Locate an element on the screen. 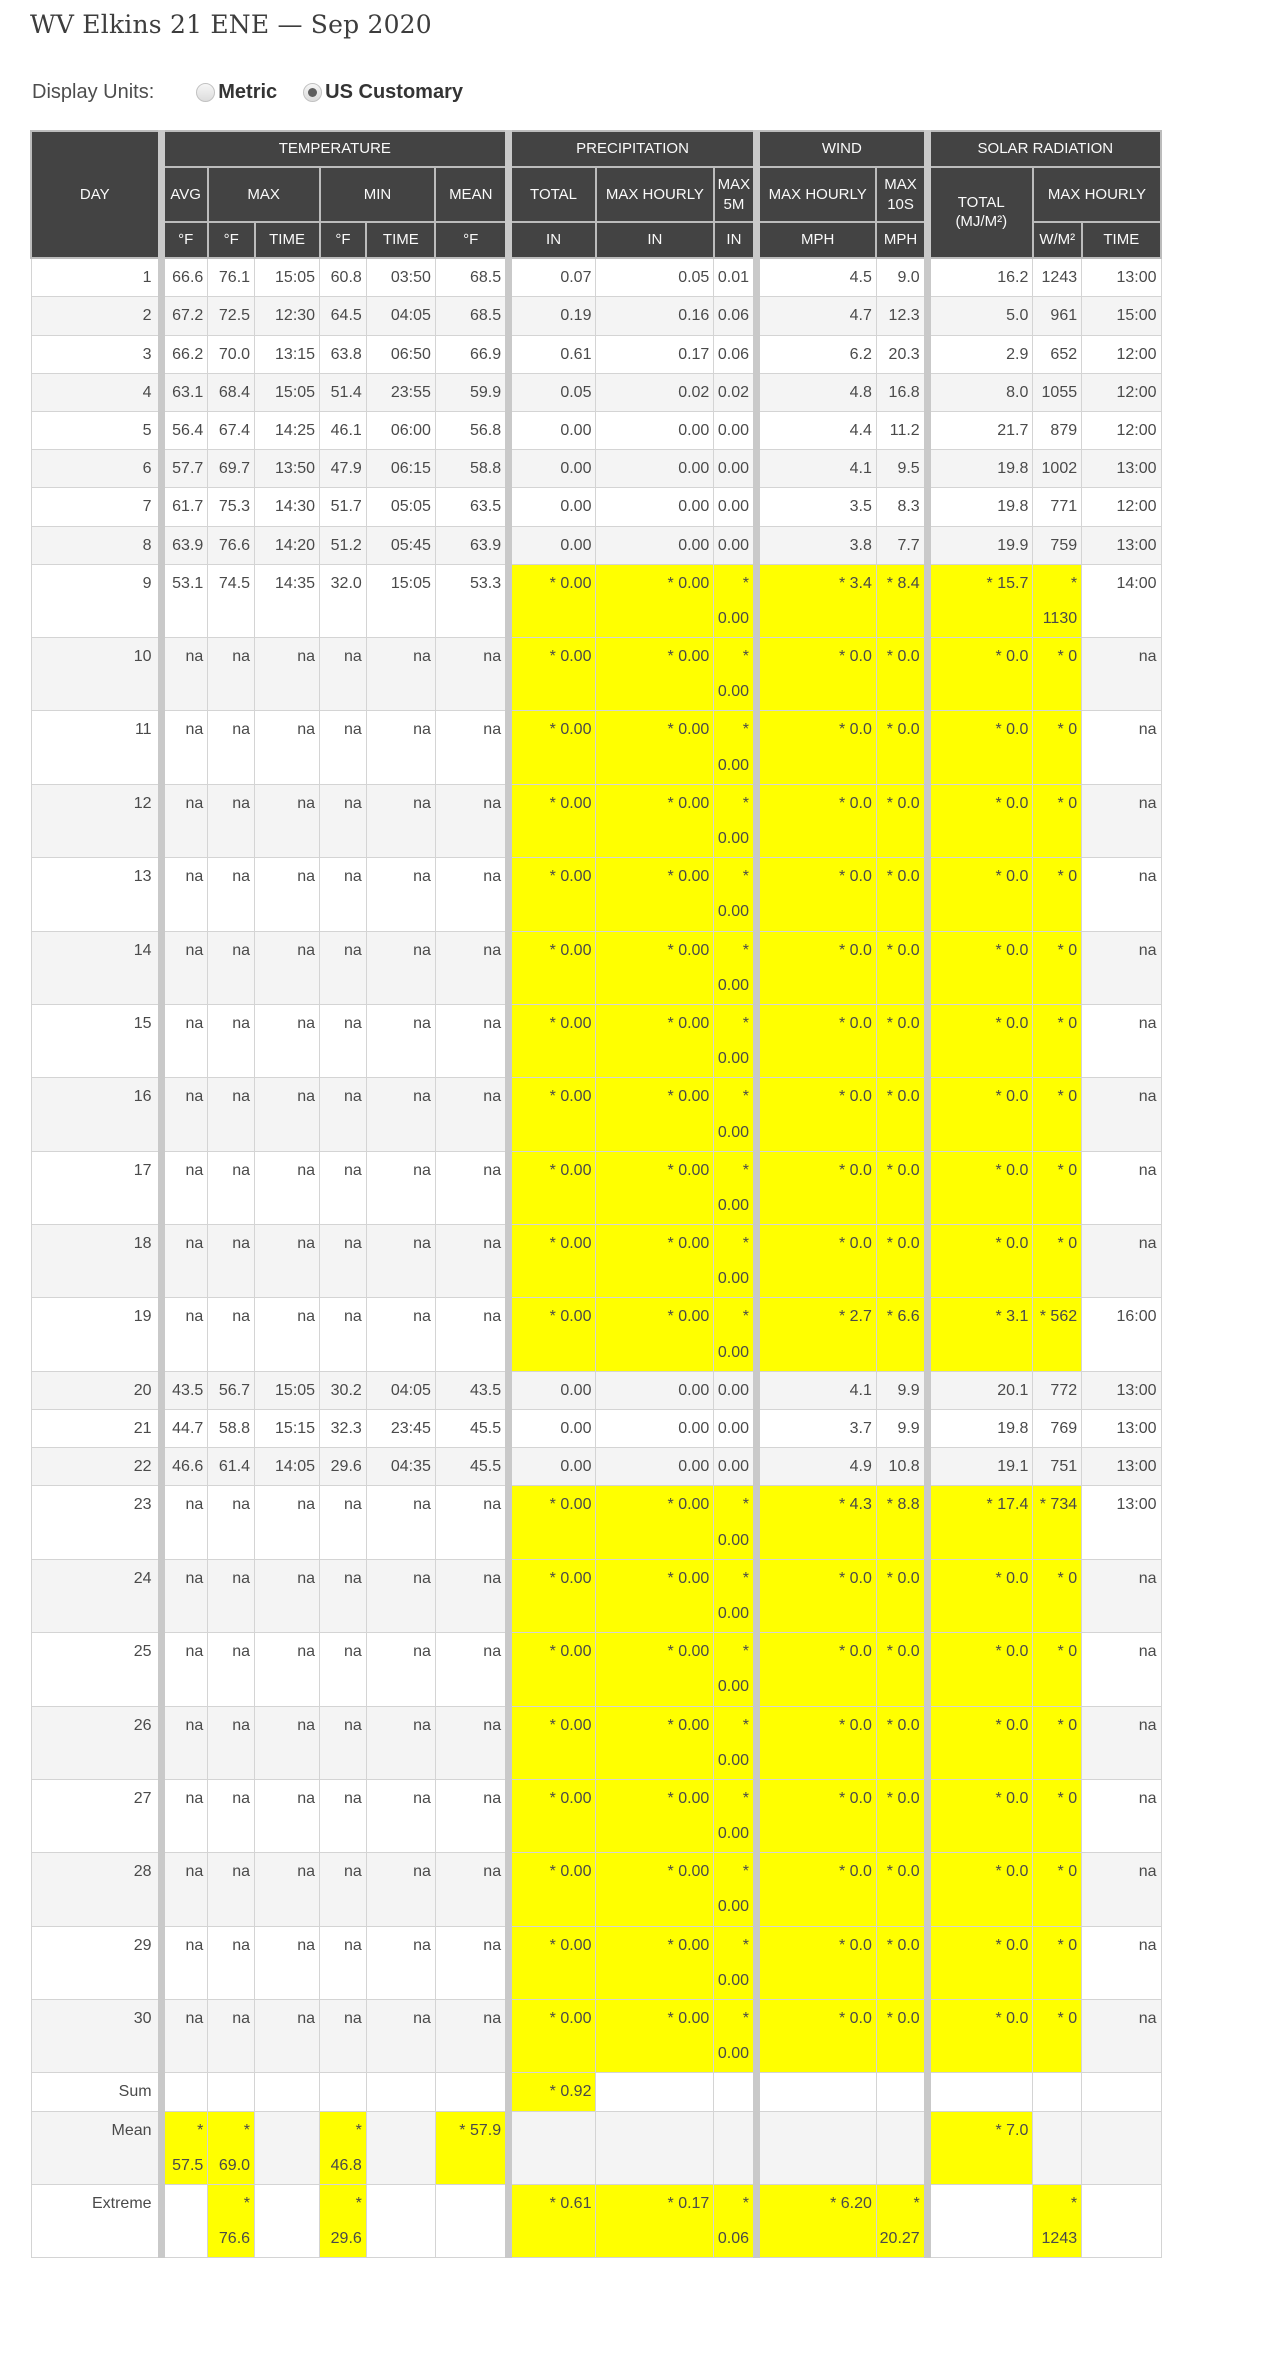 This screenshot has height=2355, width=1265. cell-temp-min-f: 47.9 is located at coordinates (343, 469).